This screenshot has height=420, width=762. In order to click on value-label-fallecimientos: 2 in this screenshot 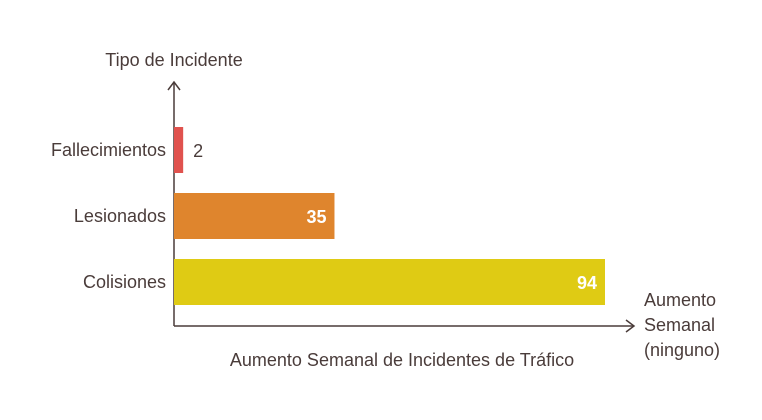, I will do `click(198, 151)`.